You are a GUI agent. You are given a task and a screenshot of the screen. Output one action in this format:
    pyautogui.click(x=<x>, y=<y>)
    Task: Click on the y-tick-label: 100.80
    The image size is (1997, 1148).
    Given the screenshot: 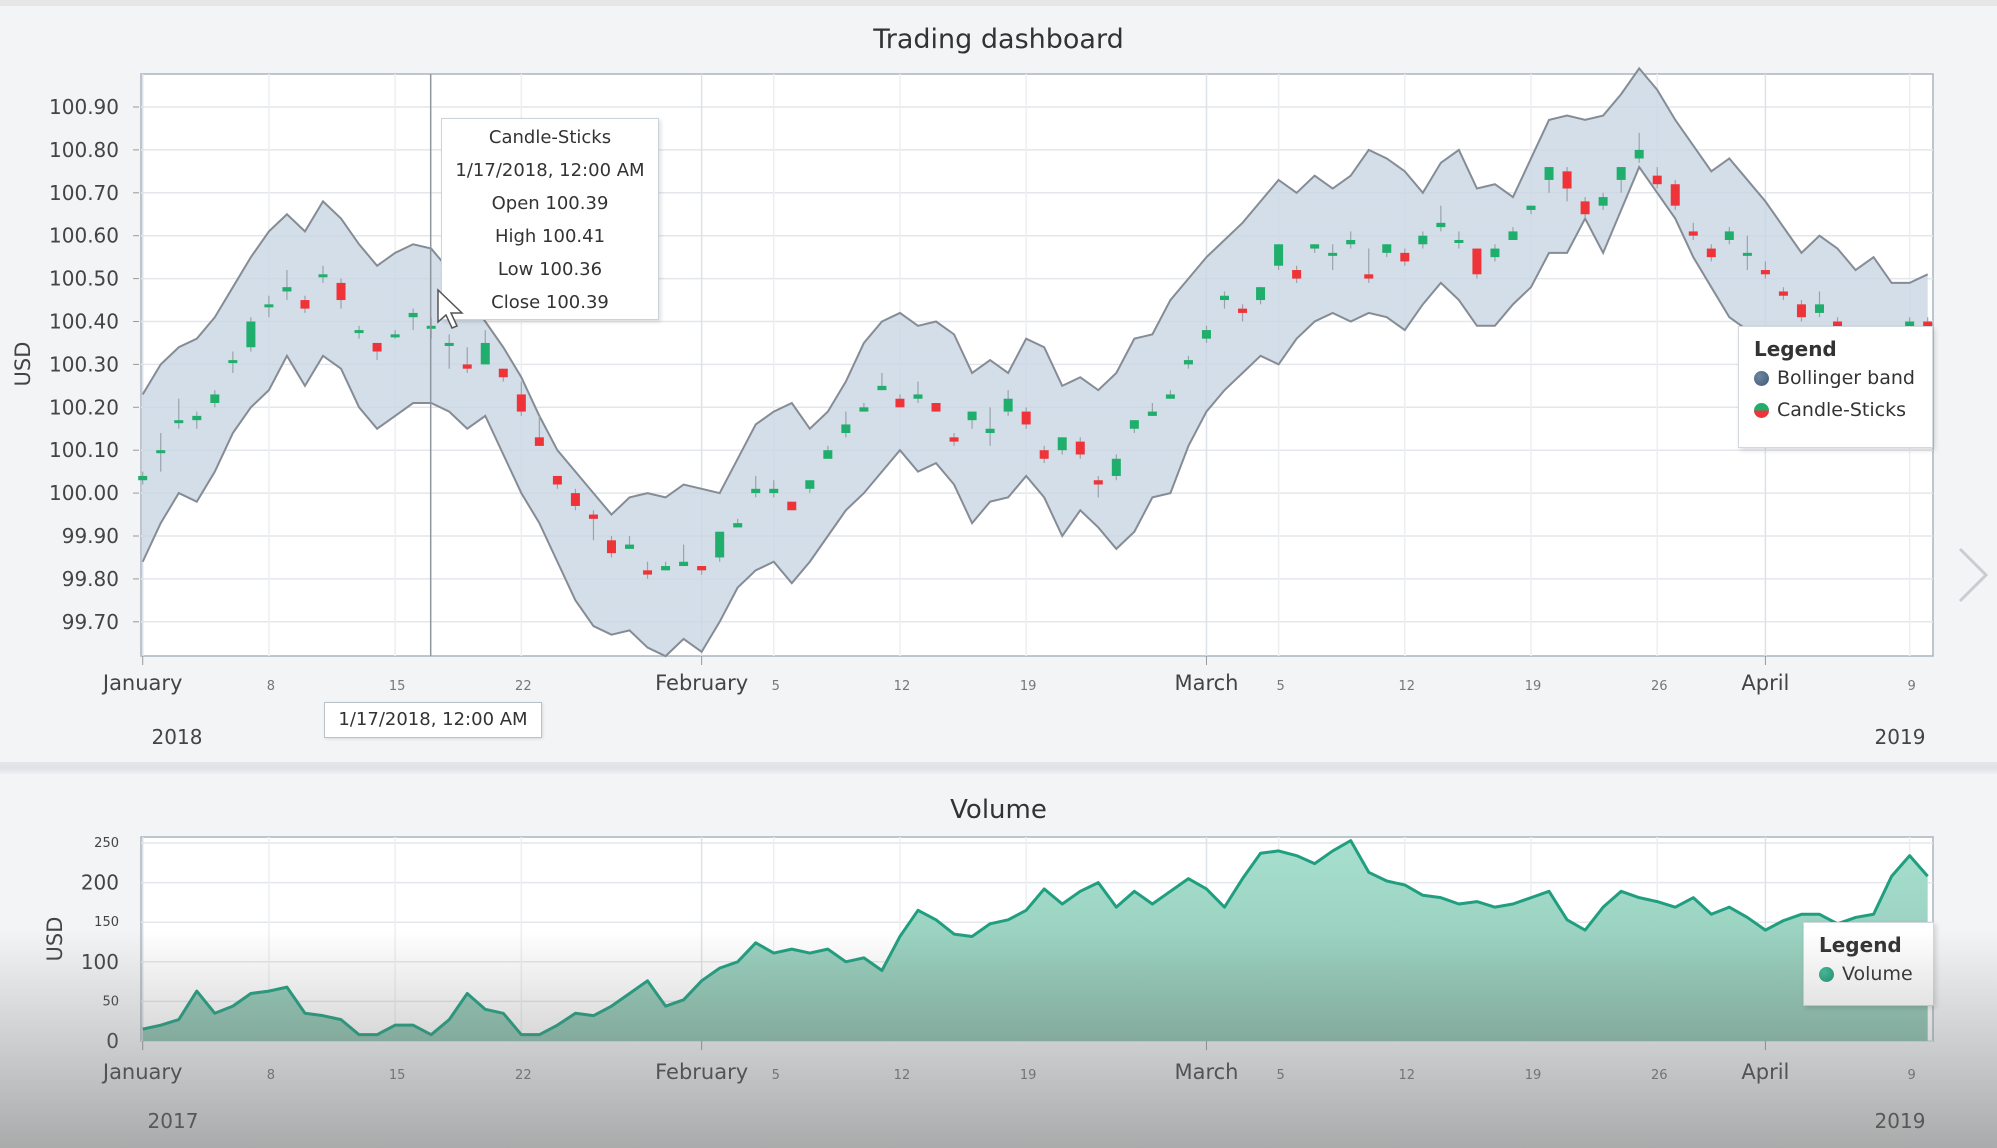 What is the action you would take?
    pyautogui.click(x=84, y=150)
    